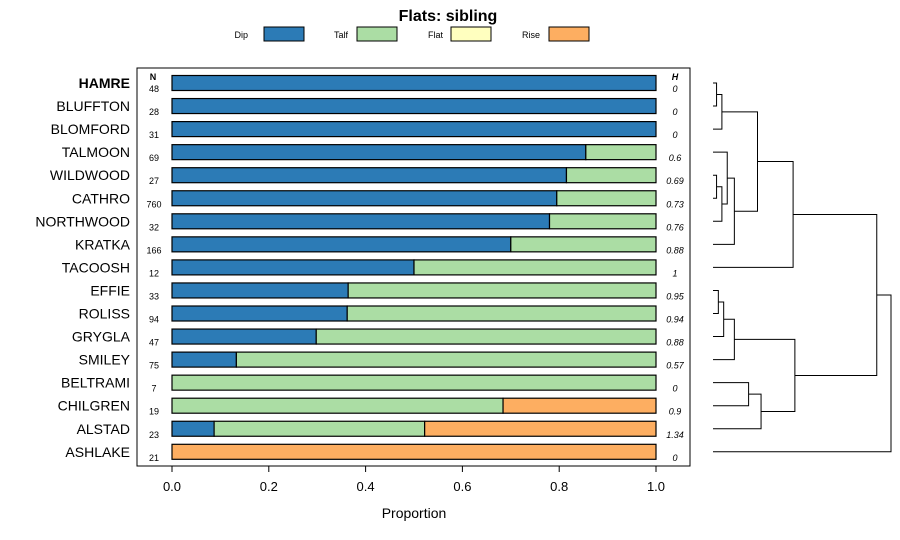 Image resolution: width=900 pixels, height=540 pixels. What do you see at coordinates (244, 336) in the screenshot?
I see `bar-grygla-dip` at bounding box center [244, 336].